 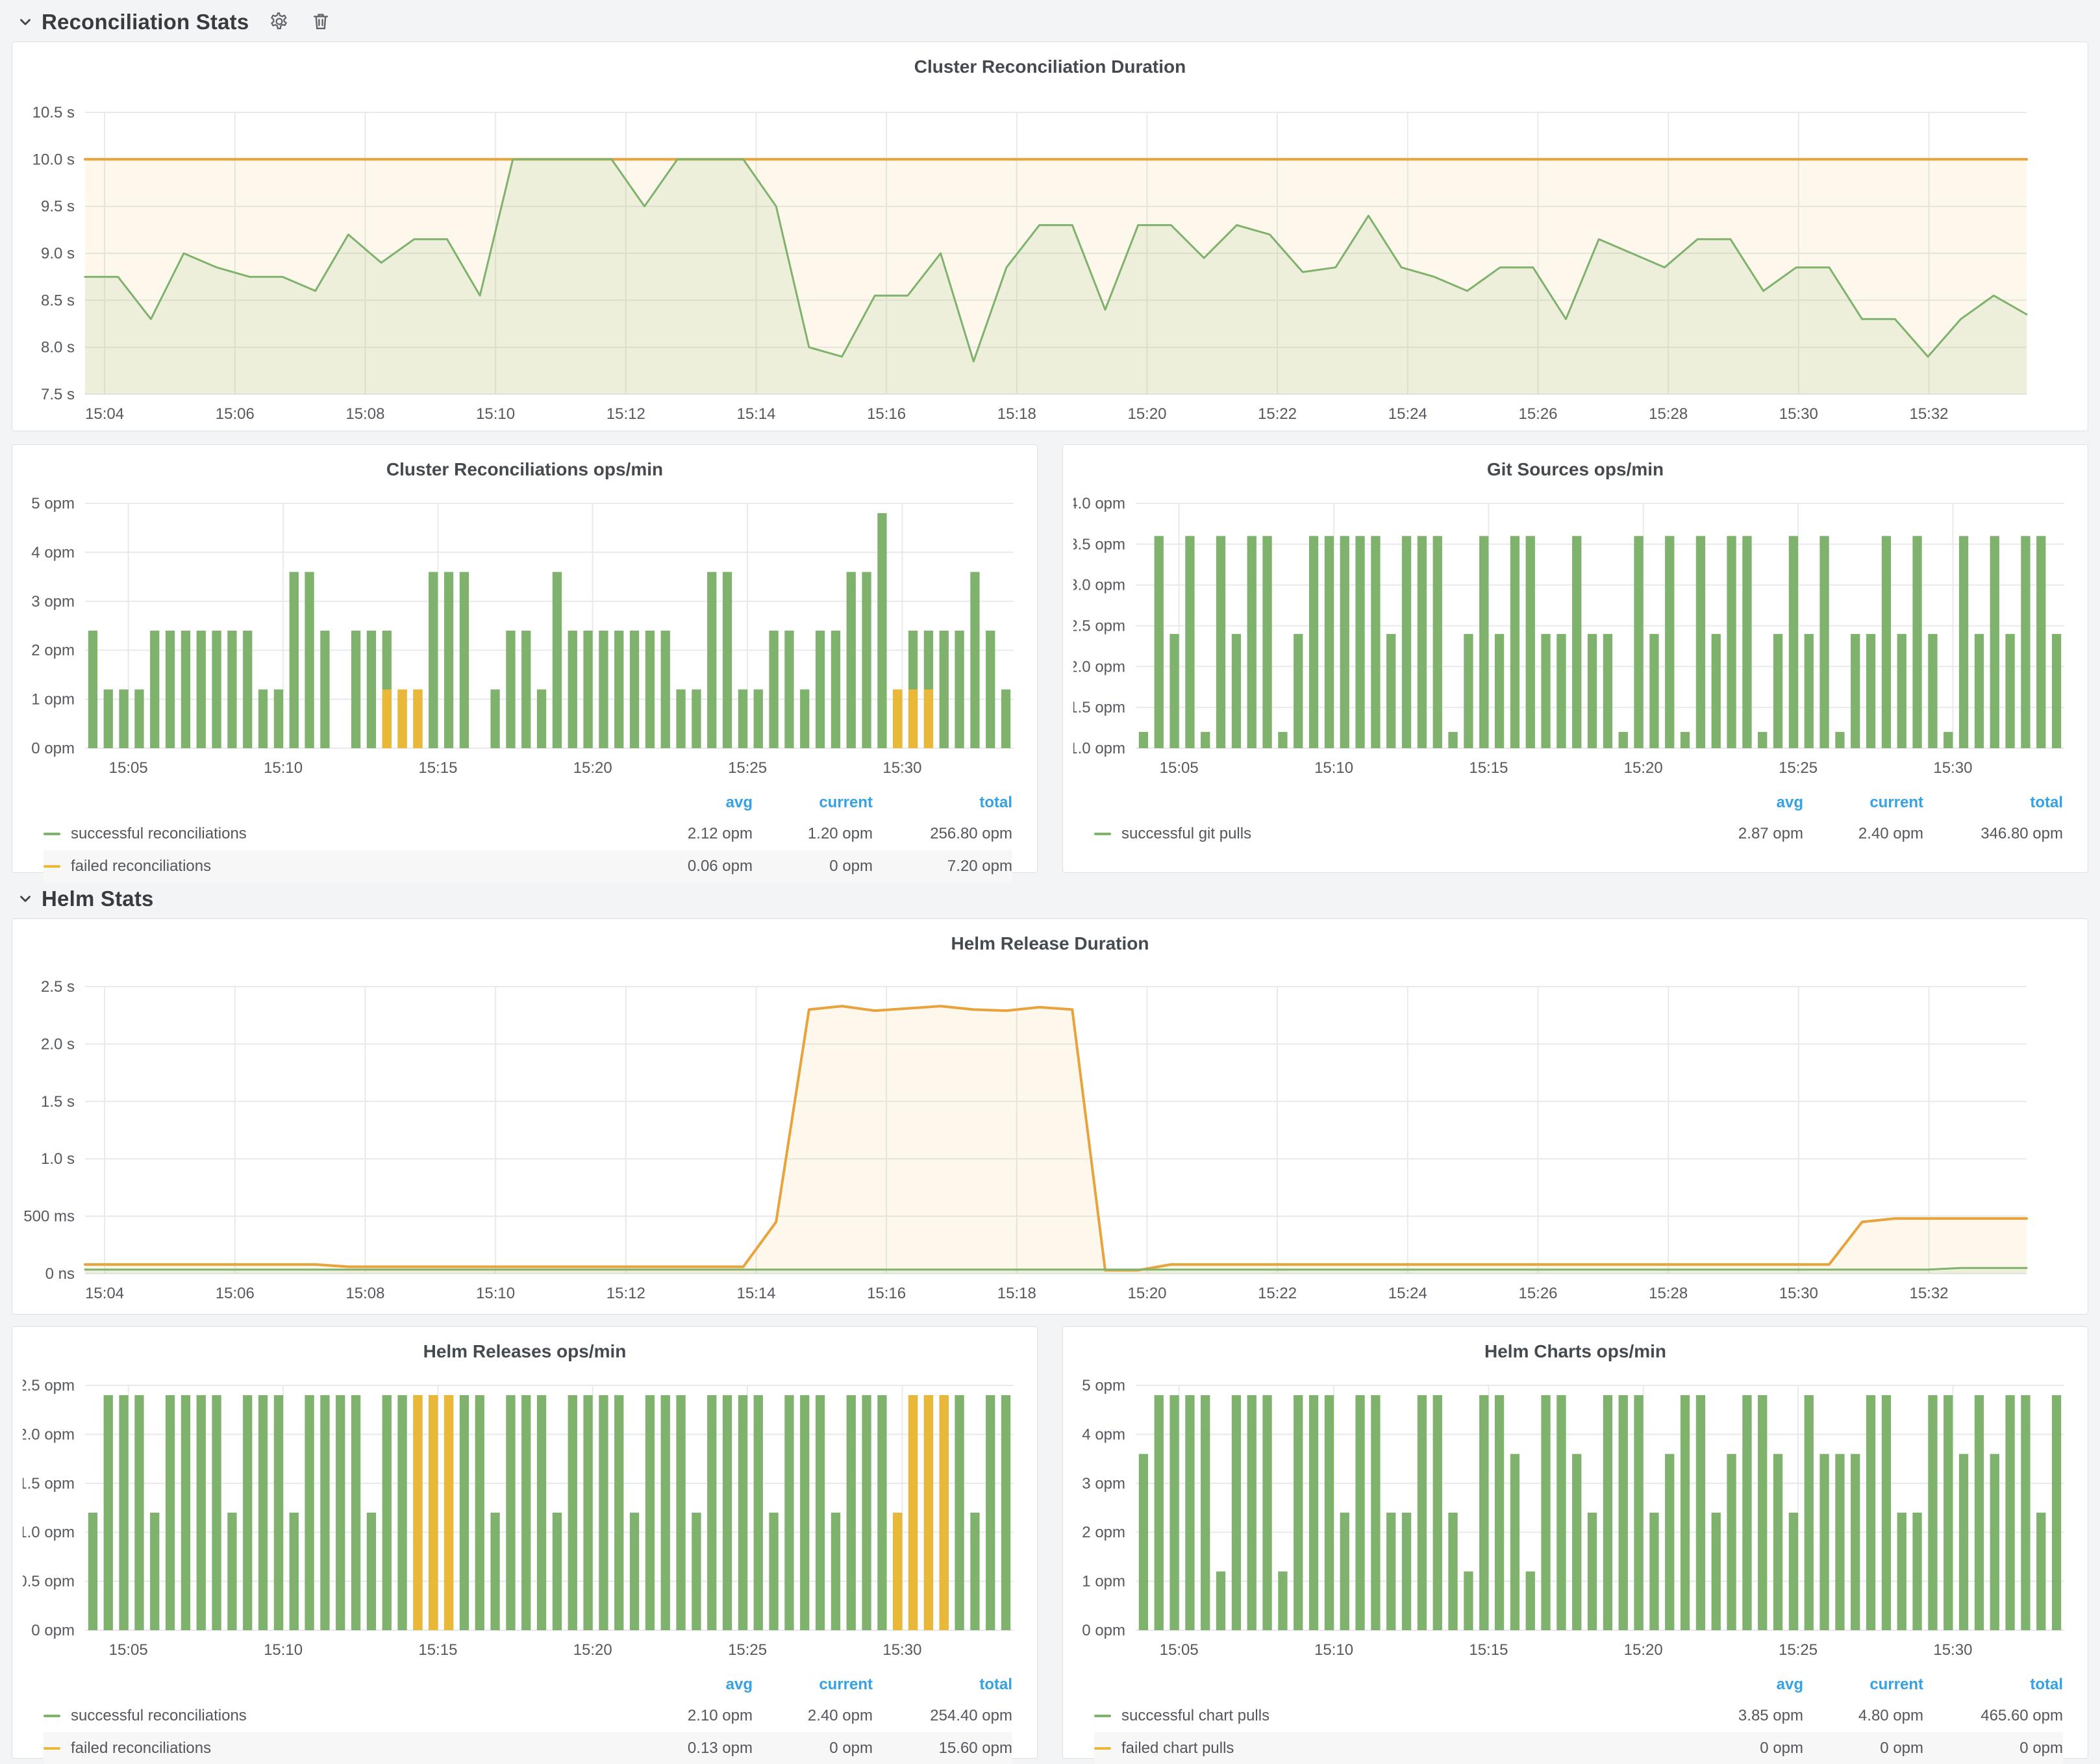 I want to click on panel-title: Helm Releases ops/min, so click(x=525, y=1351).